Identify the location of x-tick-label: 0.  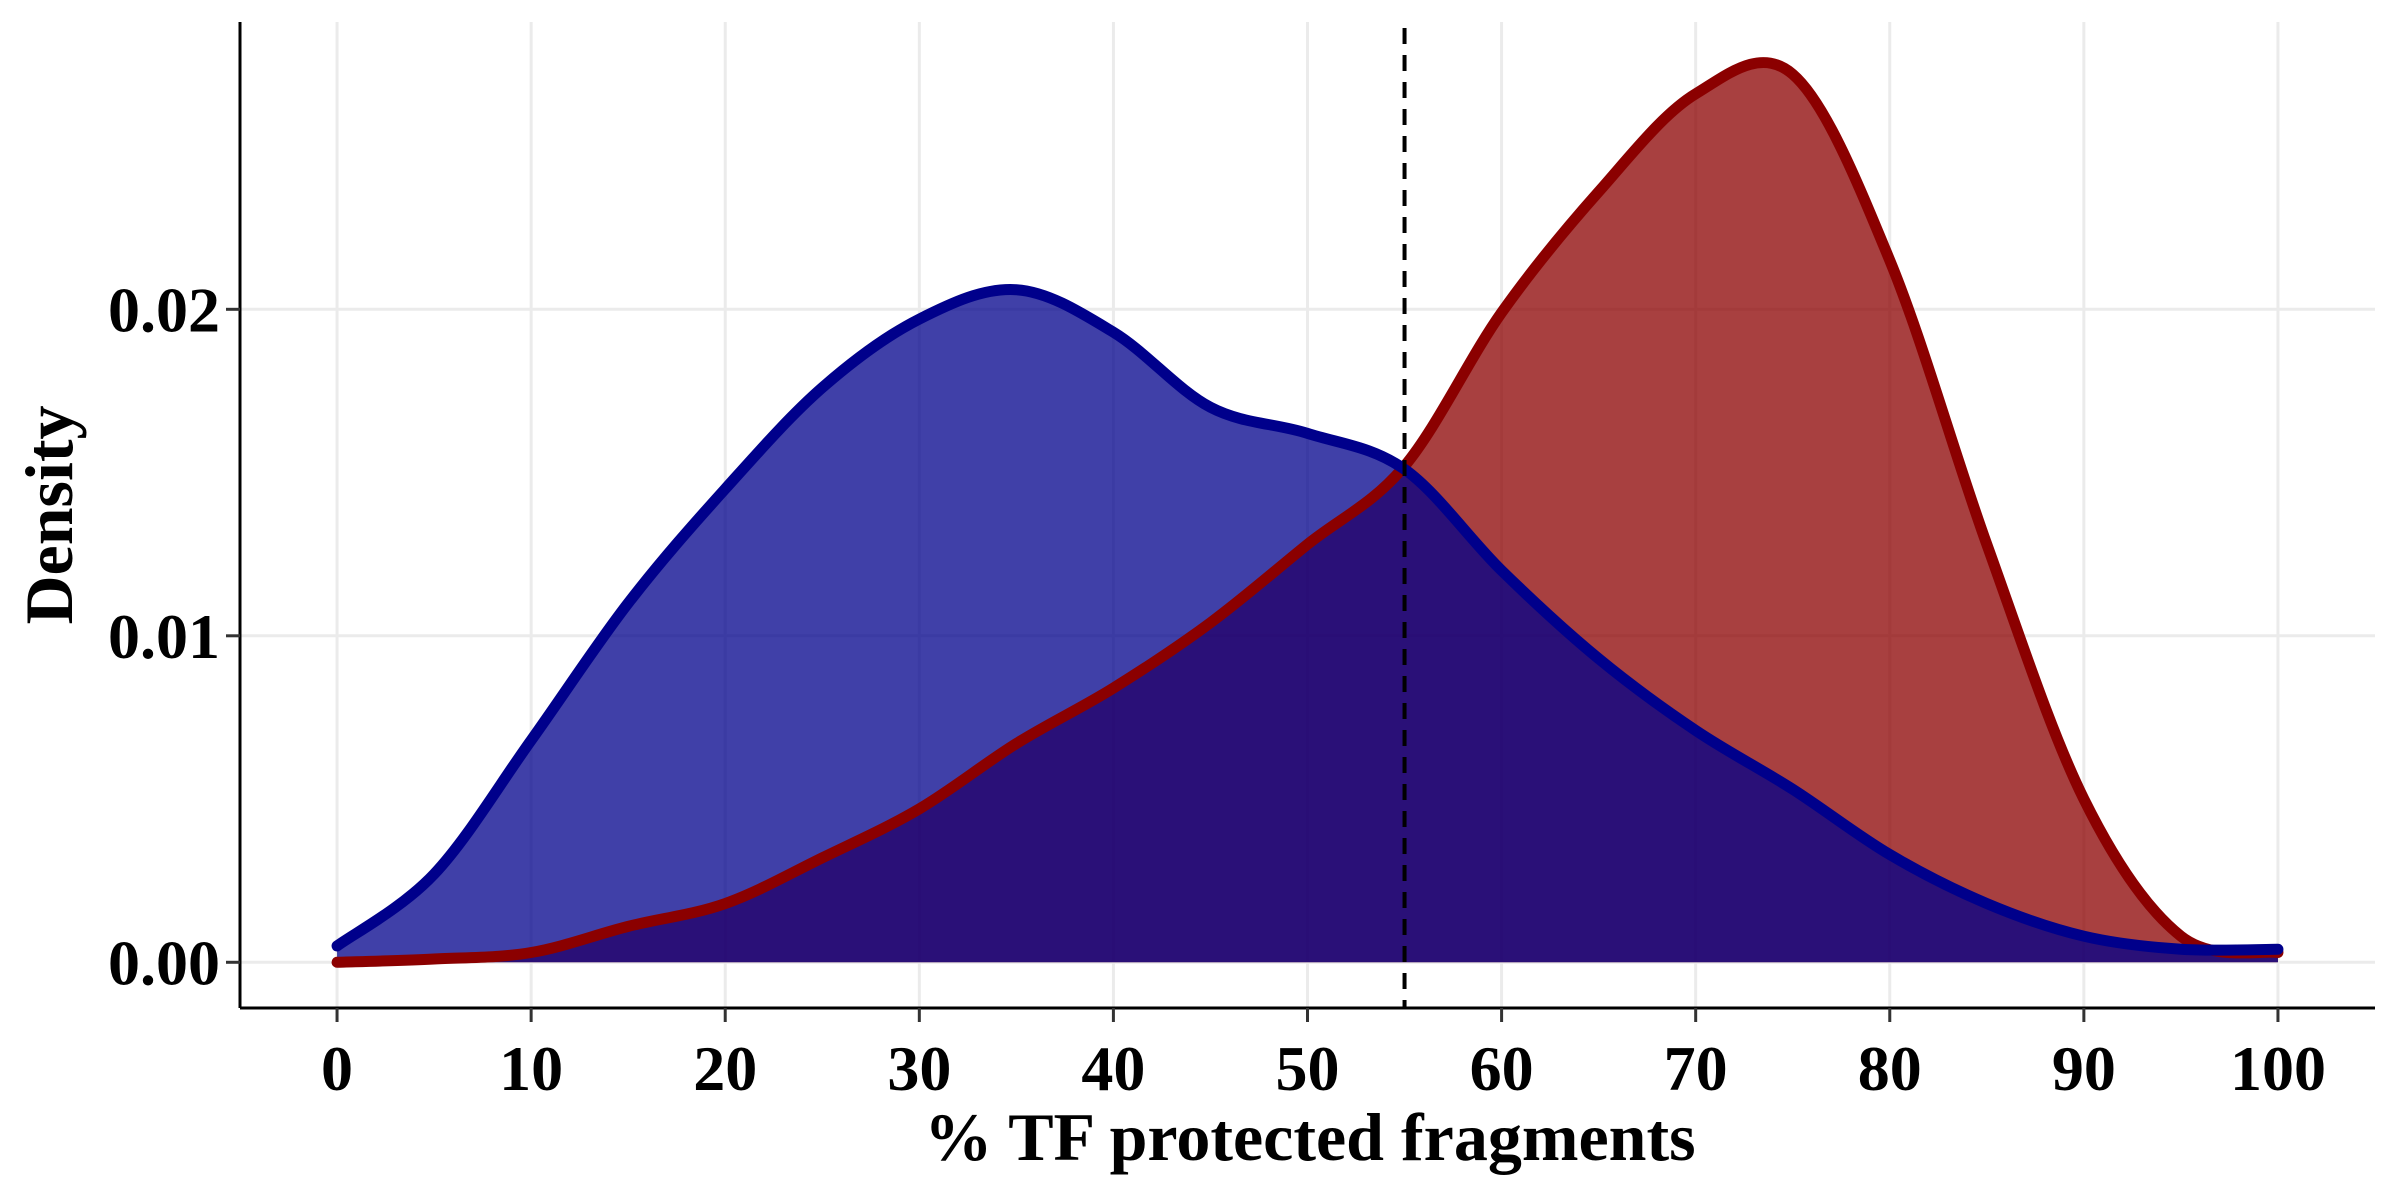
(337, 1068).